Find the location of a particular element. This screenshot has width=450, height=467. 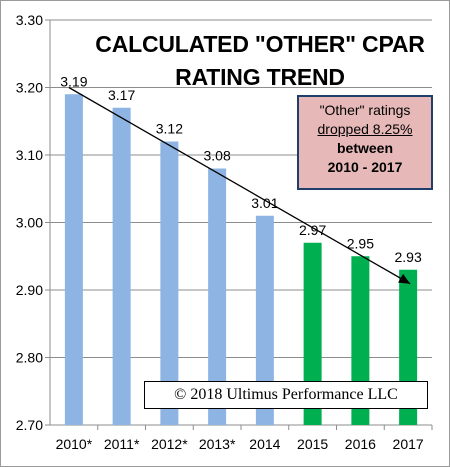

x-tick-label: 2014 is located at coordinates (264, 444).